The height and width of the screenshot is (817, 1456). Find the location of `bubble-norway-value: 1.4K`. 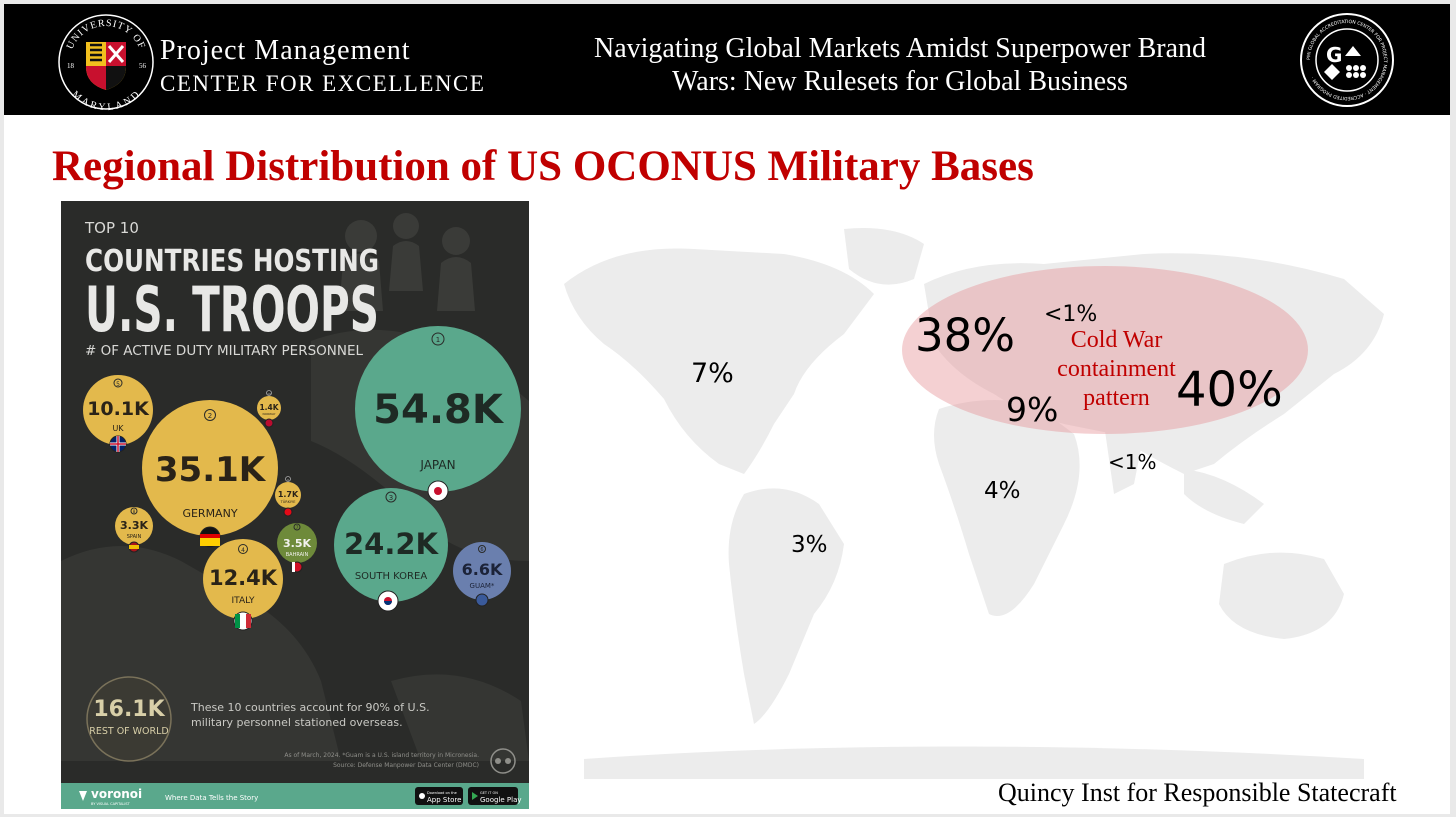

bubble-norway-value: 1.4K is located at coordinates (269, 407).